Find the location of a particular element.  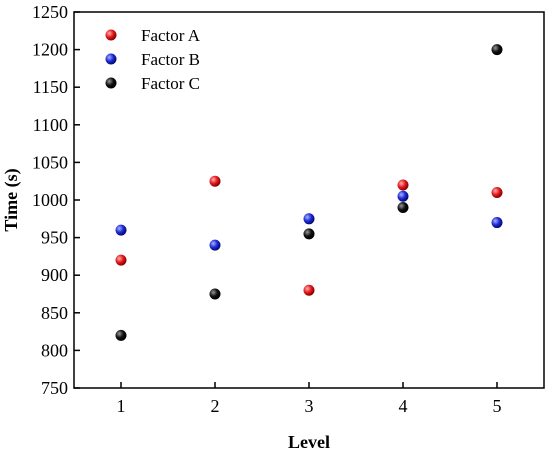

x-tick-label: 3 is located at coordinates (309, 406).